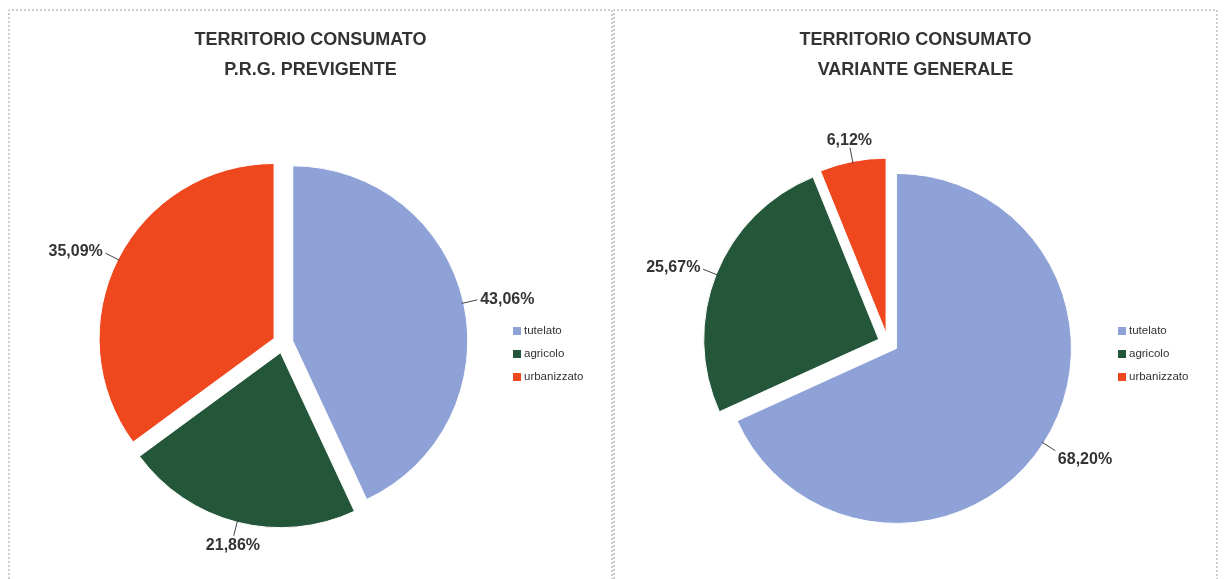 Image resolution: width=1226 pixels, height=579 pixels. What do you see at coordinates (1085, 458) in the screenshot?
I see `data-label: 68,20%` at bounding box center [1085, 458].